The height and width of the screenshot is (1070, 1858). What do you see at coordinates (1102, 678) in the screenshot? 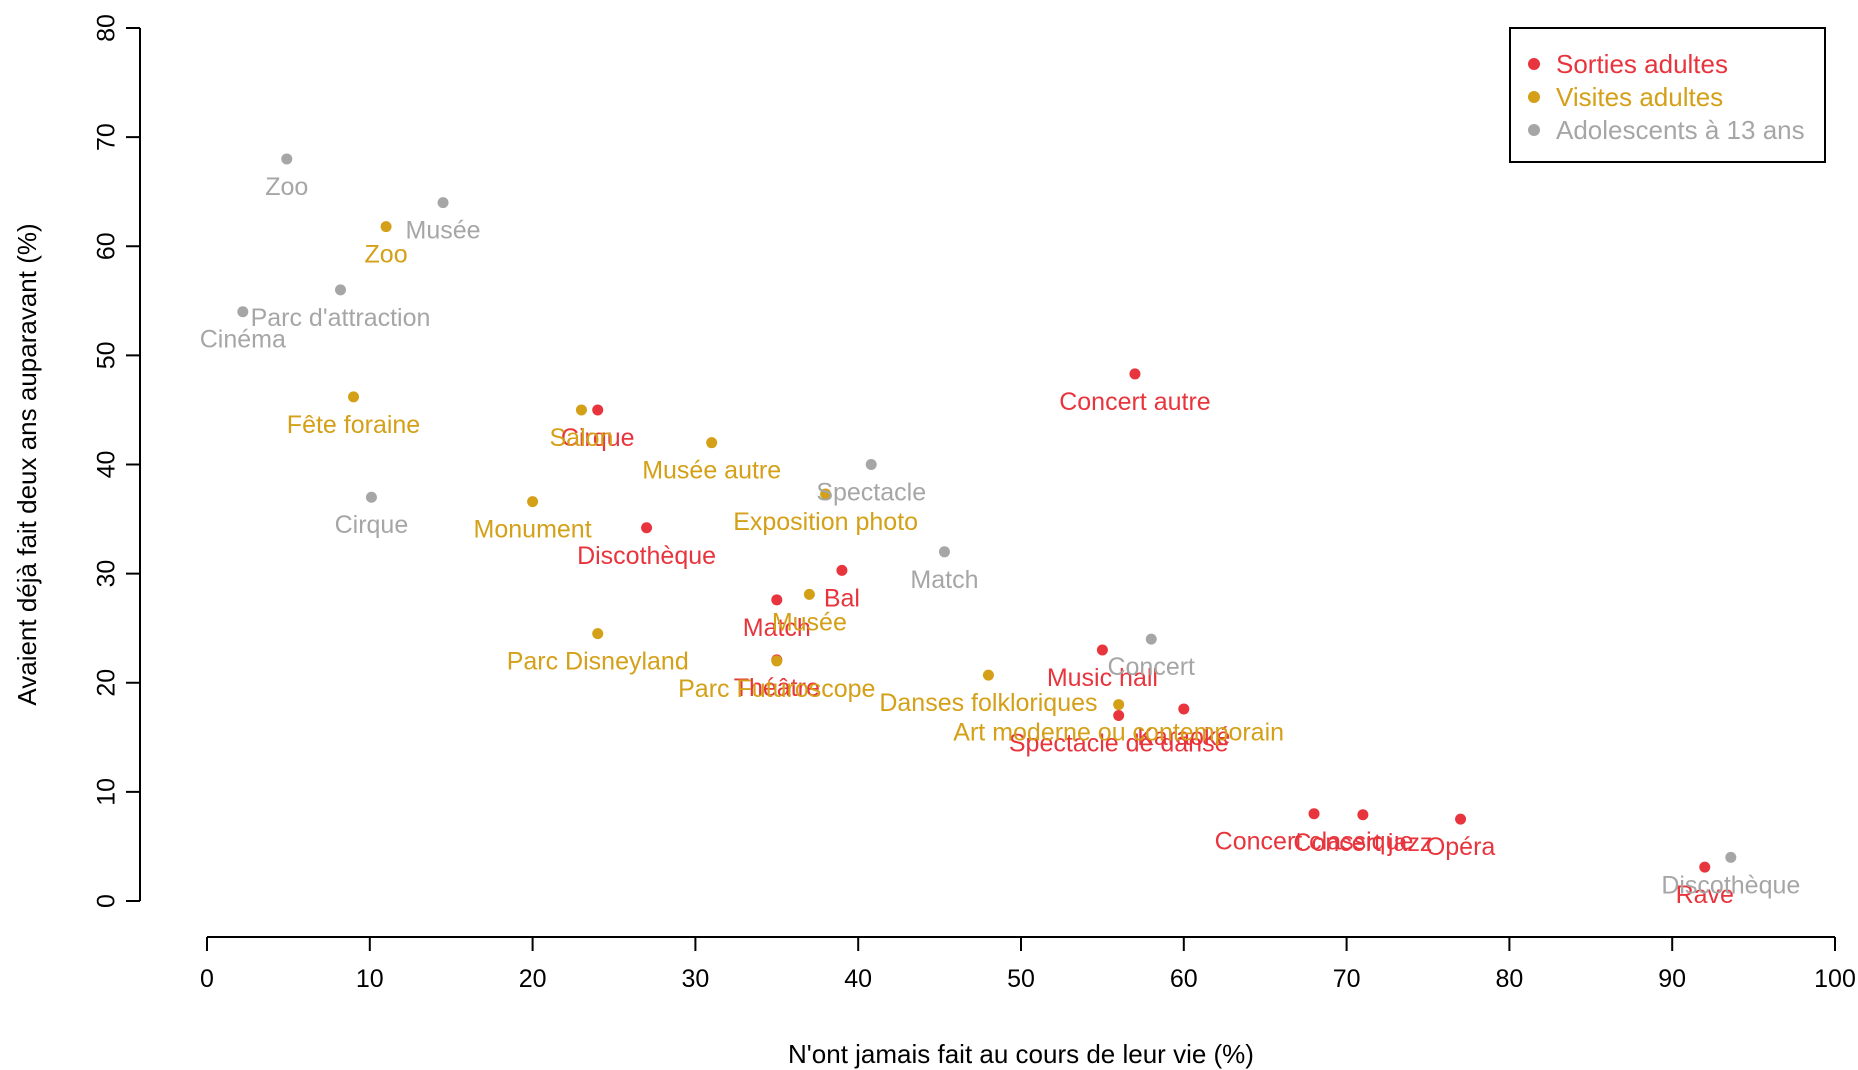
I see `data-label: Music hall` at bounding box center [1102, 678].